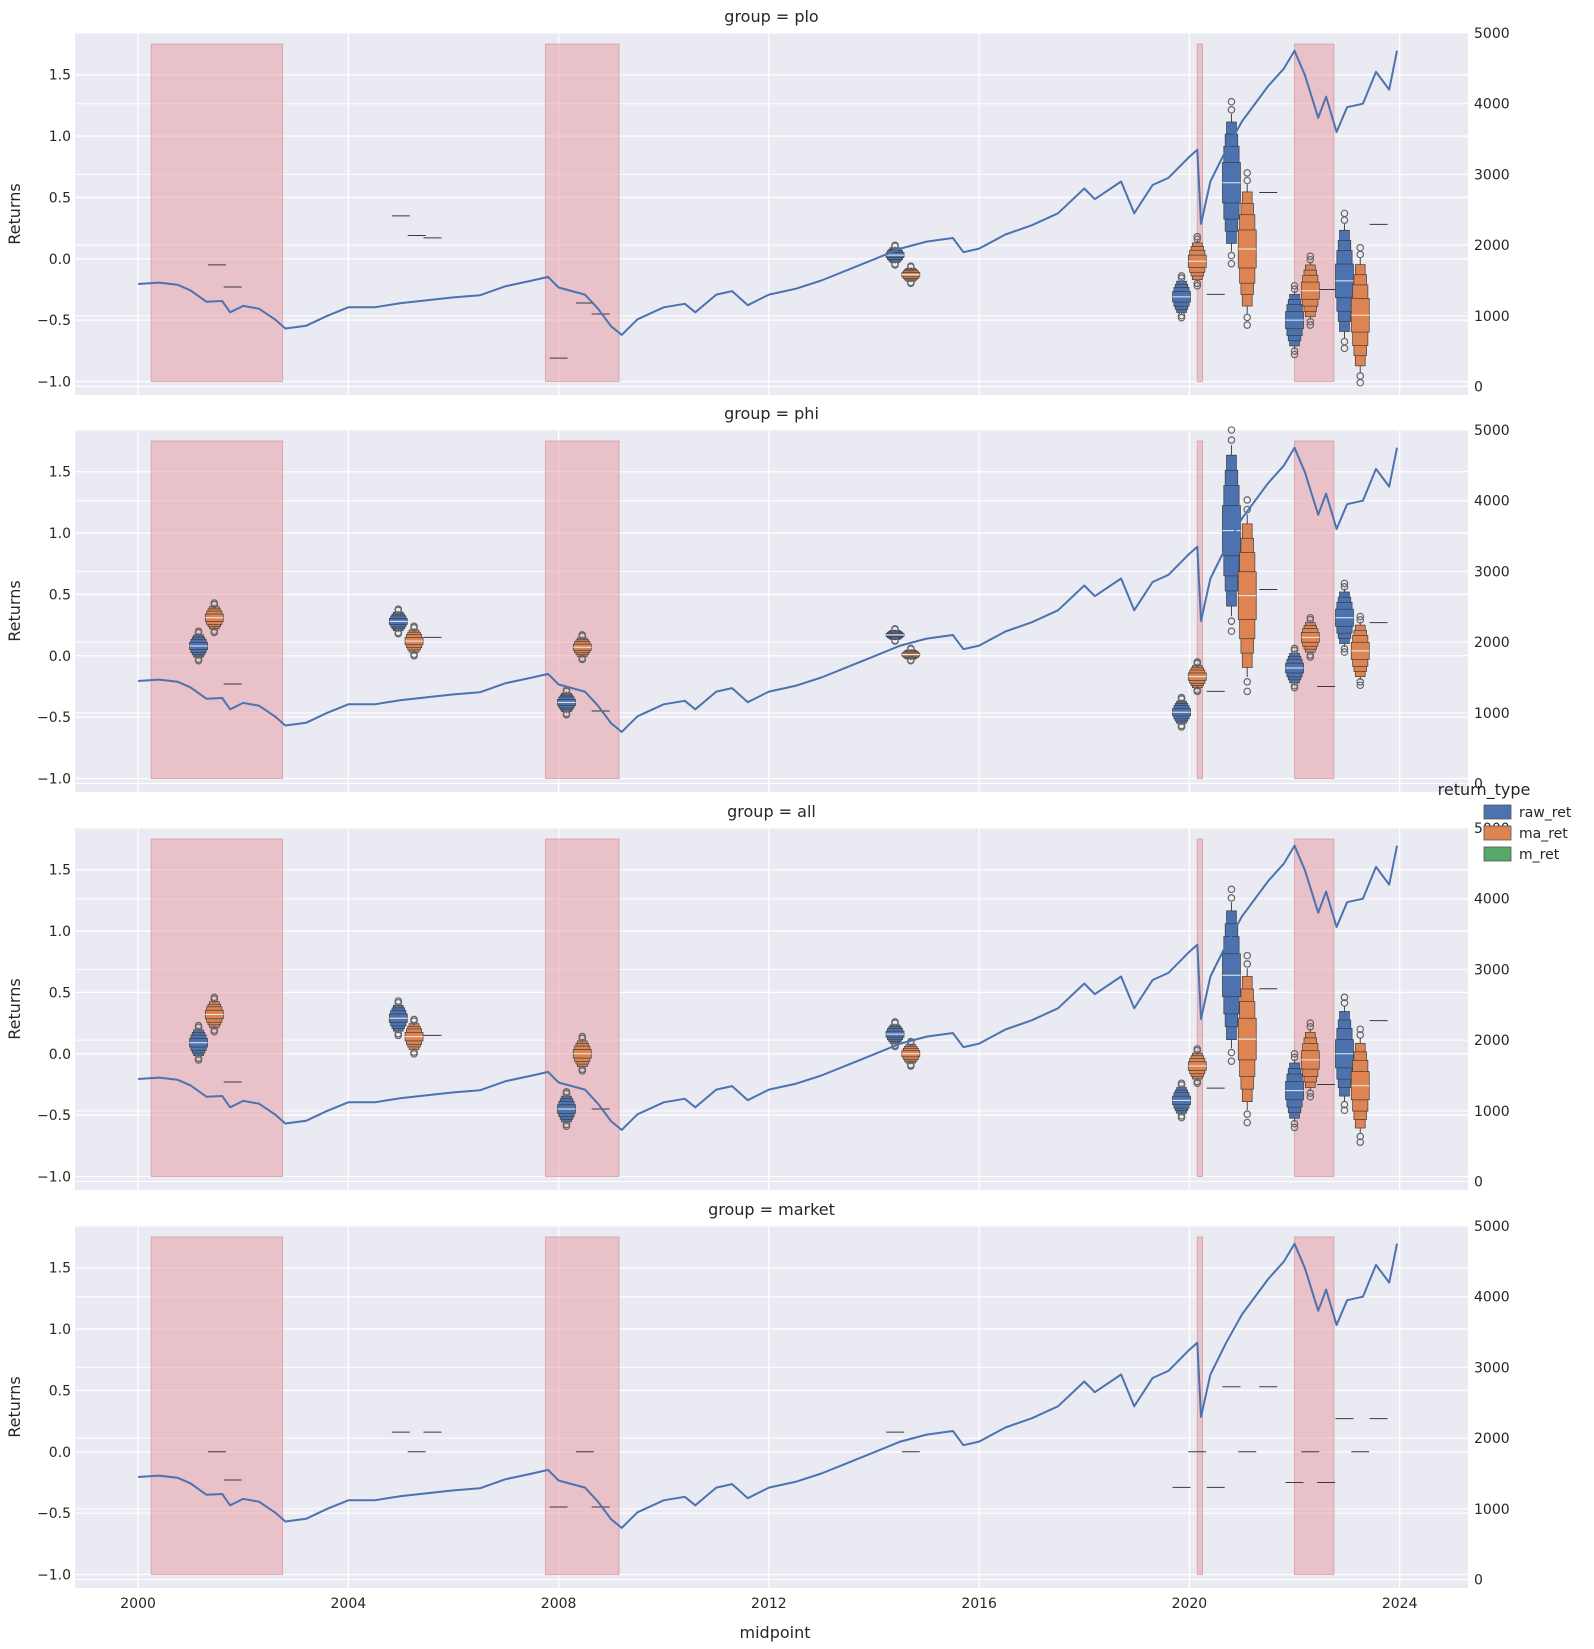 The height and width of the screenshot is (1649, 1594). I want to click on legend-label-m-ret: m_ret, so click(1539, 855).